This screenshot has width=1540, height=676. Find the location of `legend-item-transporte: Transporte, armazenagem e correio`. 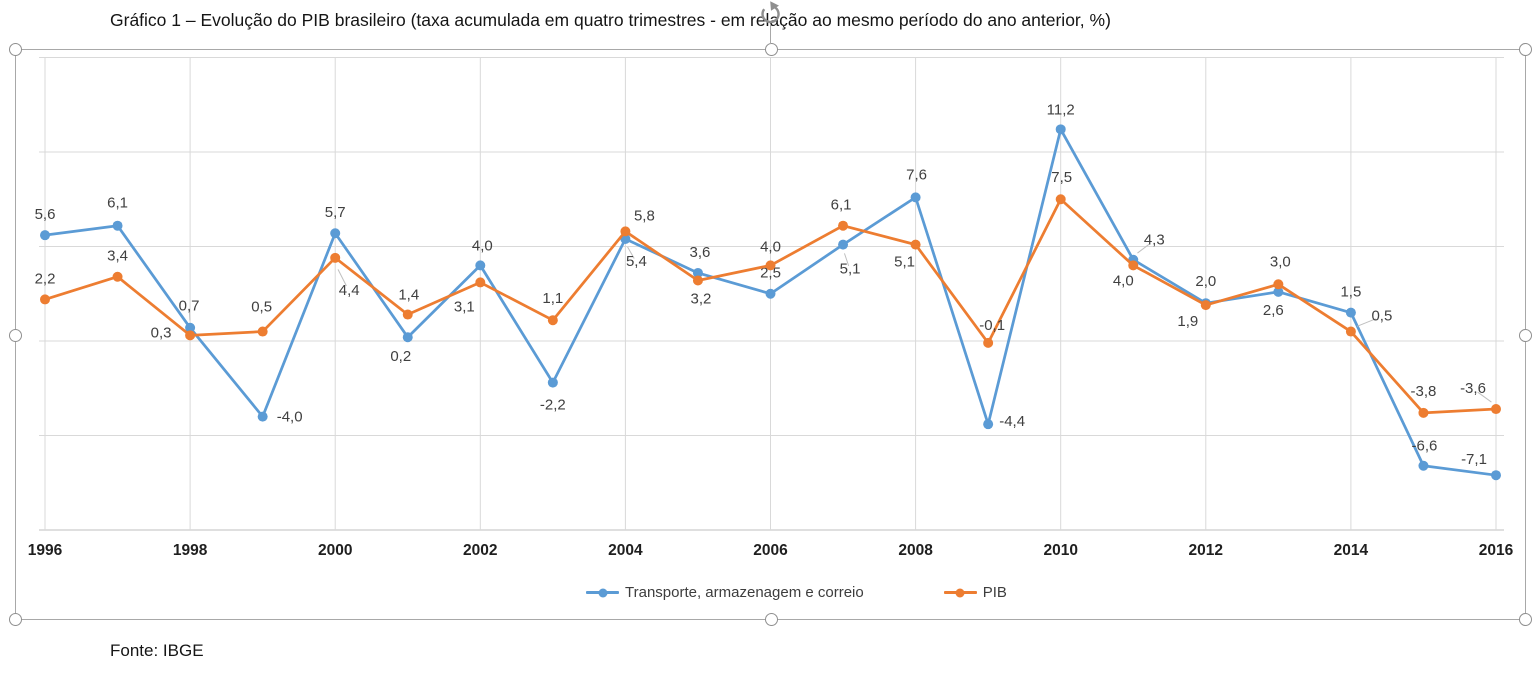

legend-item-transporte: Transporte, armazenagem e correio is located at coordinates (725, 592).